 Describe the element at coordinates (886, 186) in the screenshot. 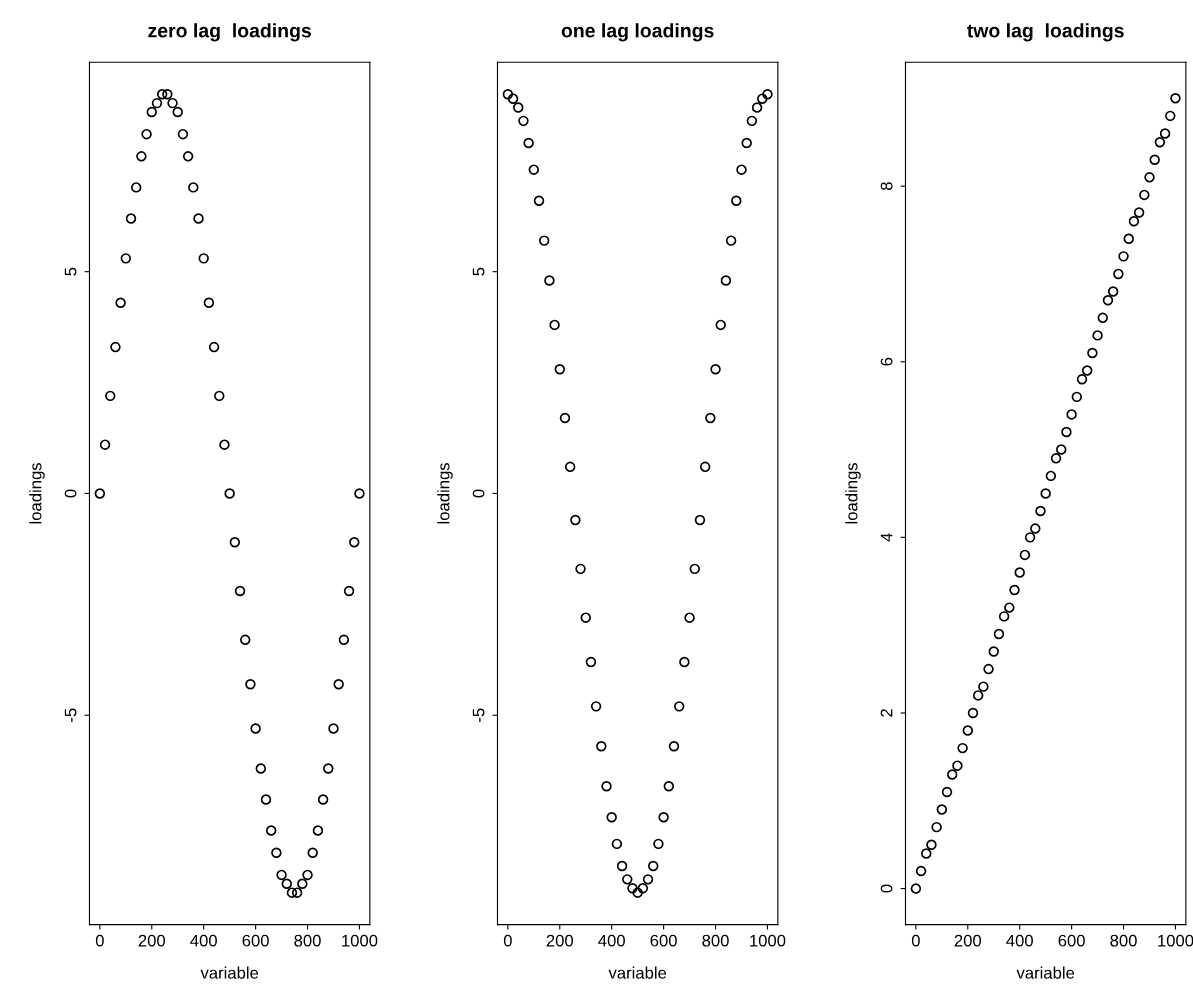

I see `y-tick-label: 8` at that location.